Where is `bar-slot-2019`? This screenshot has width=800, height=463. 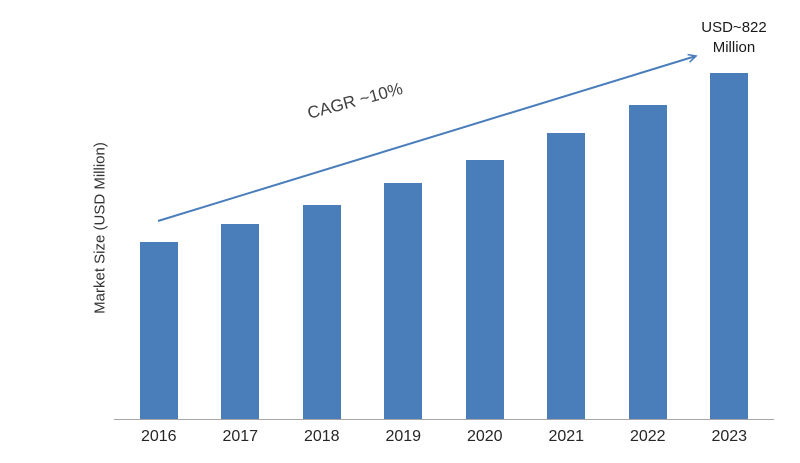
bar-slot-2019 is located at coordinates (404, 230).